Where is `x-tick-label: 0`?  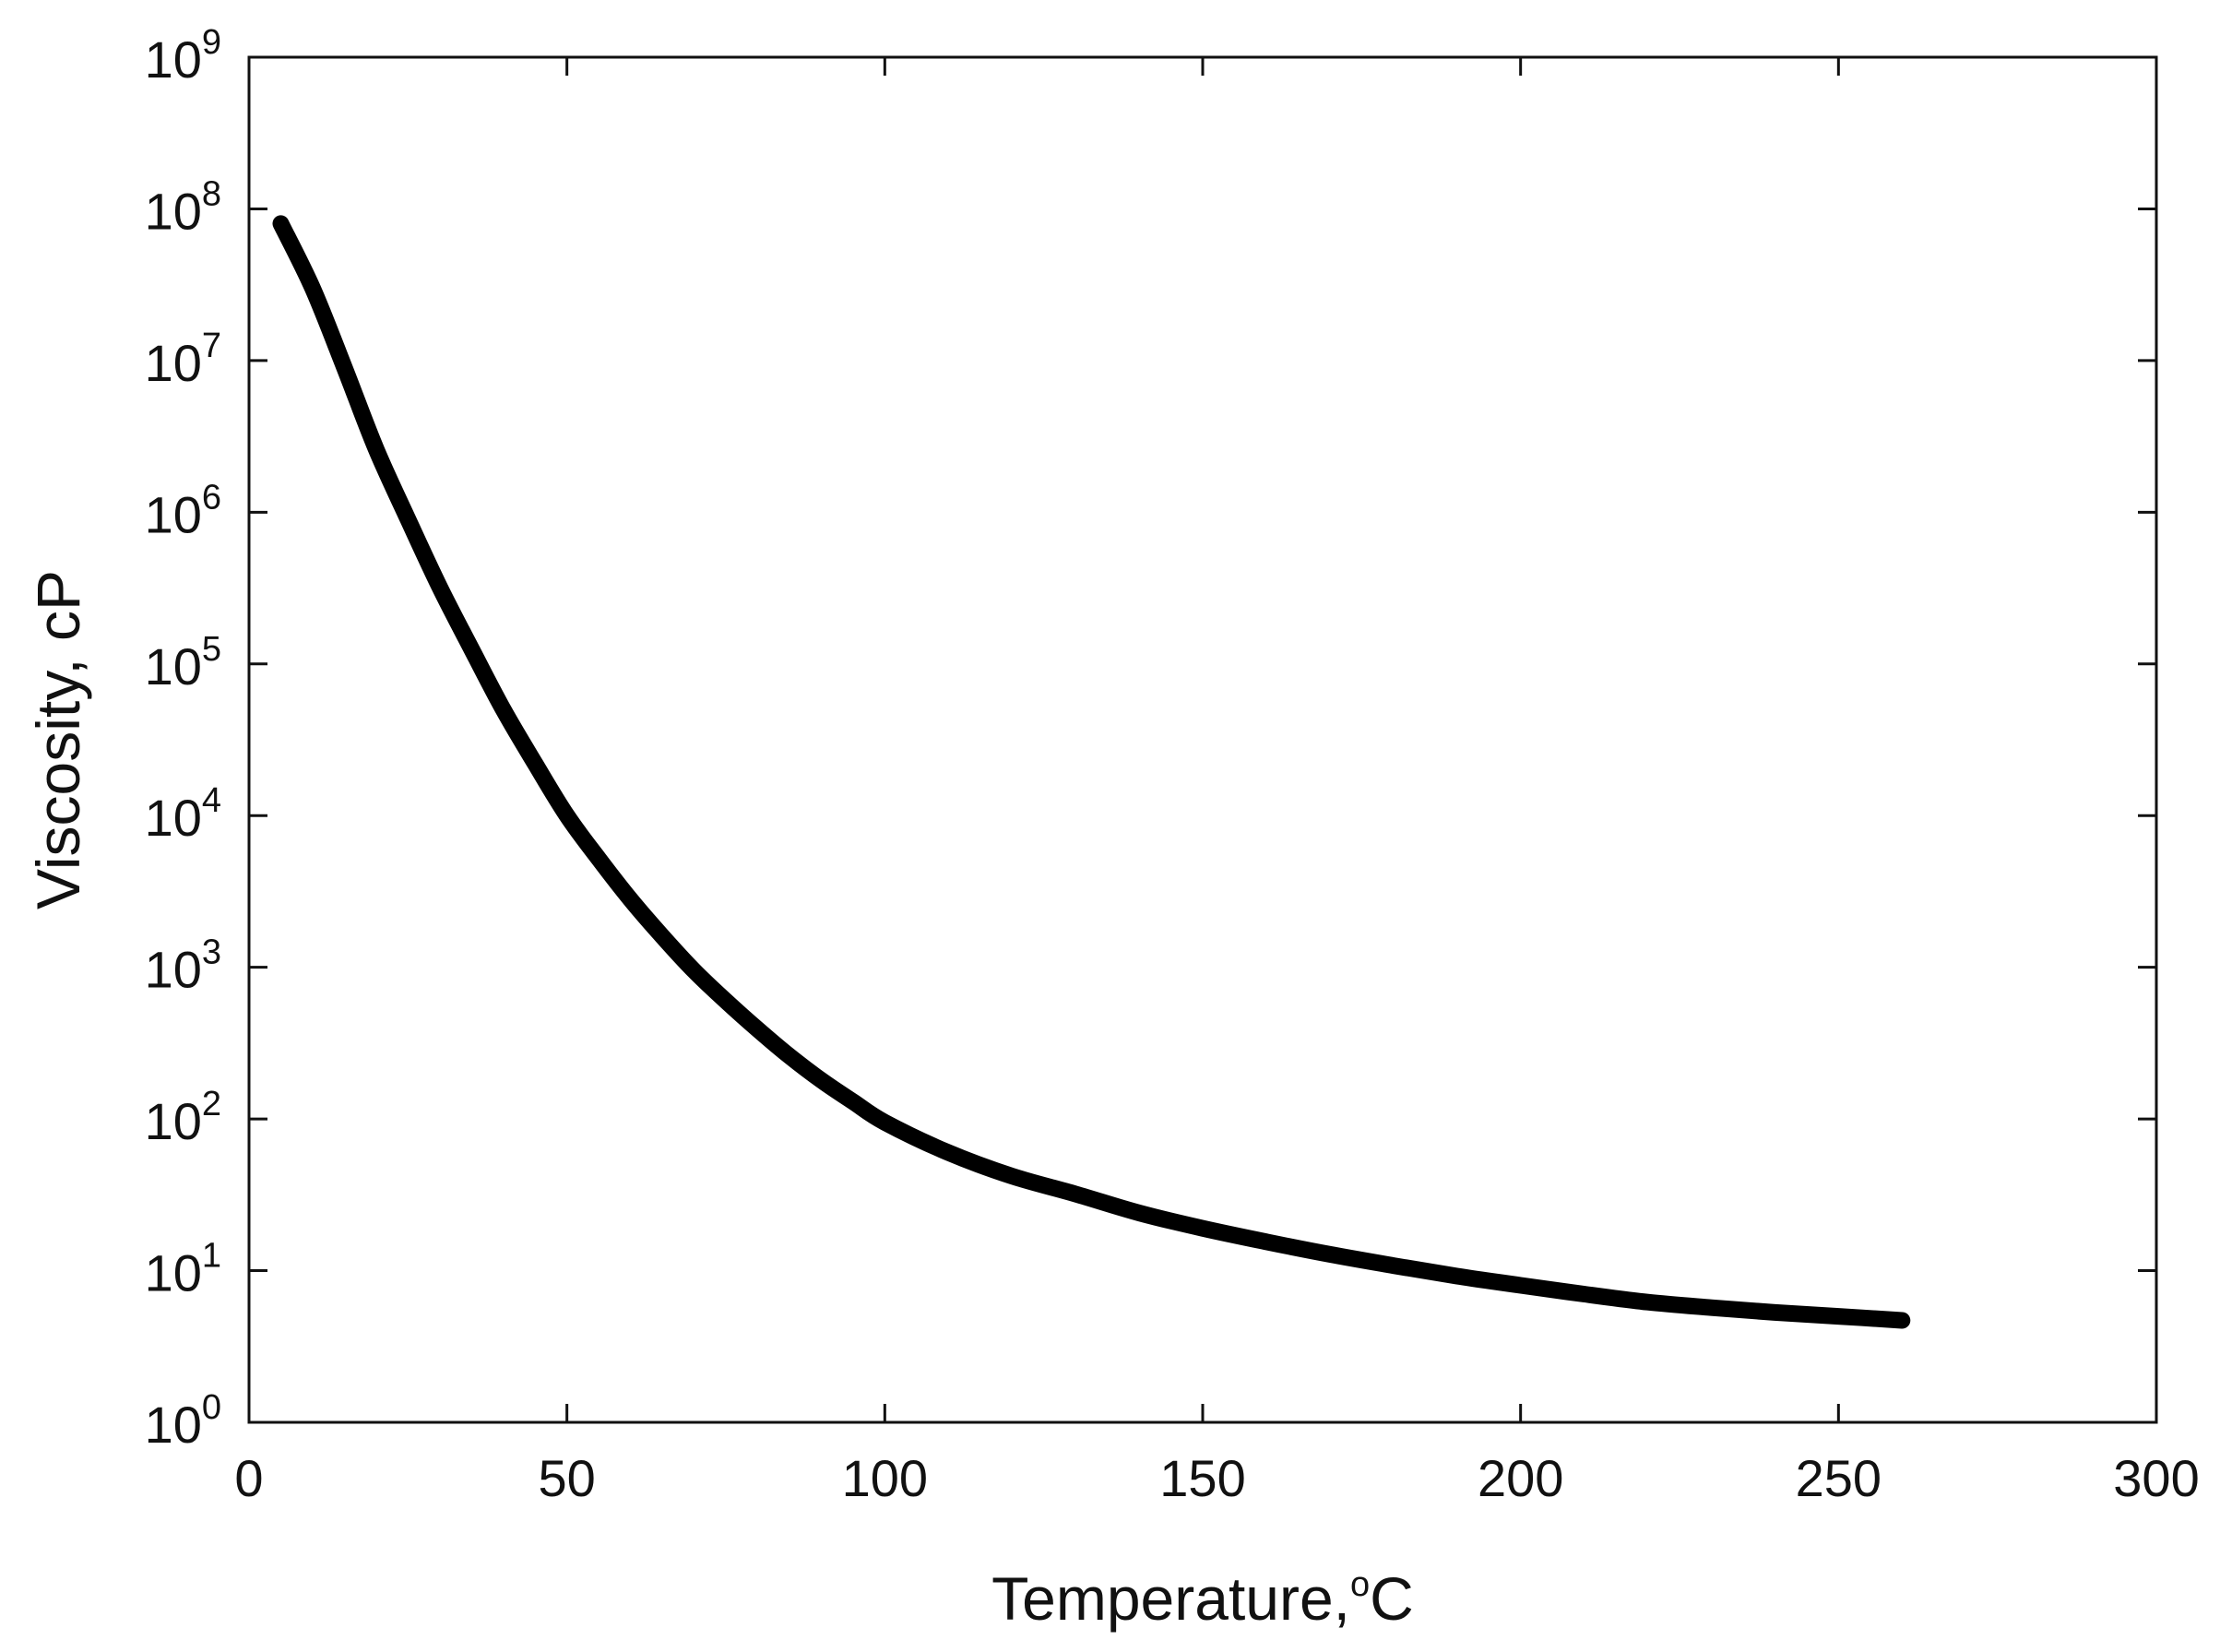
x-tick-label: 0 is located at coordinates (248, 1478).